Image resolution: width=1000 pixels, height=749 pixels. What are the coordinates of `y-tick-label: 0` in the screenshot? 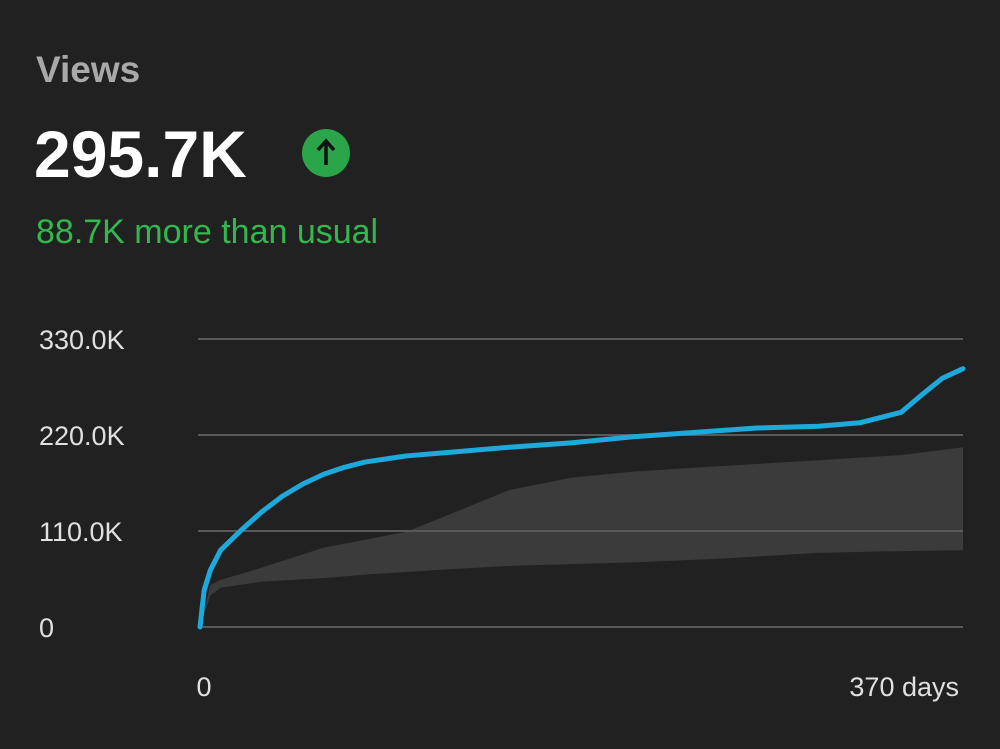 It's located at (46, 628).